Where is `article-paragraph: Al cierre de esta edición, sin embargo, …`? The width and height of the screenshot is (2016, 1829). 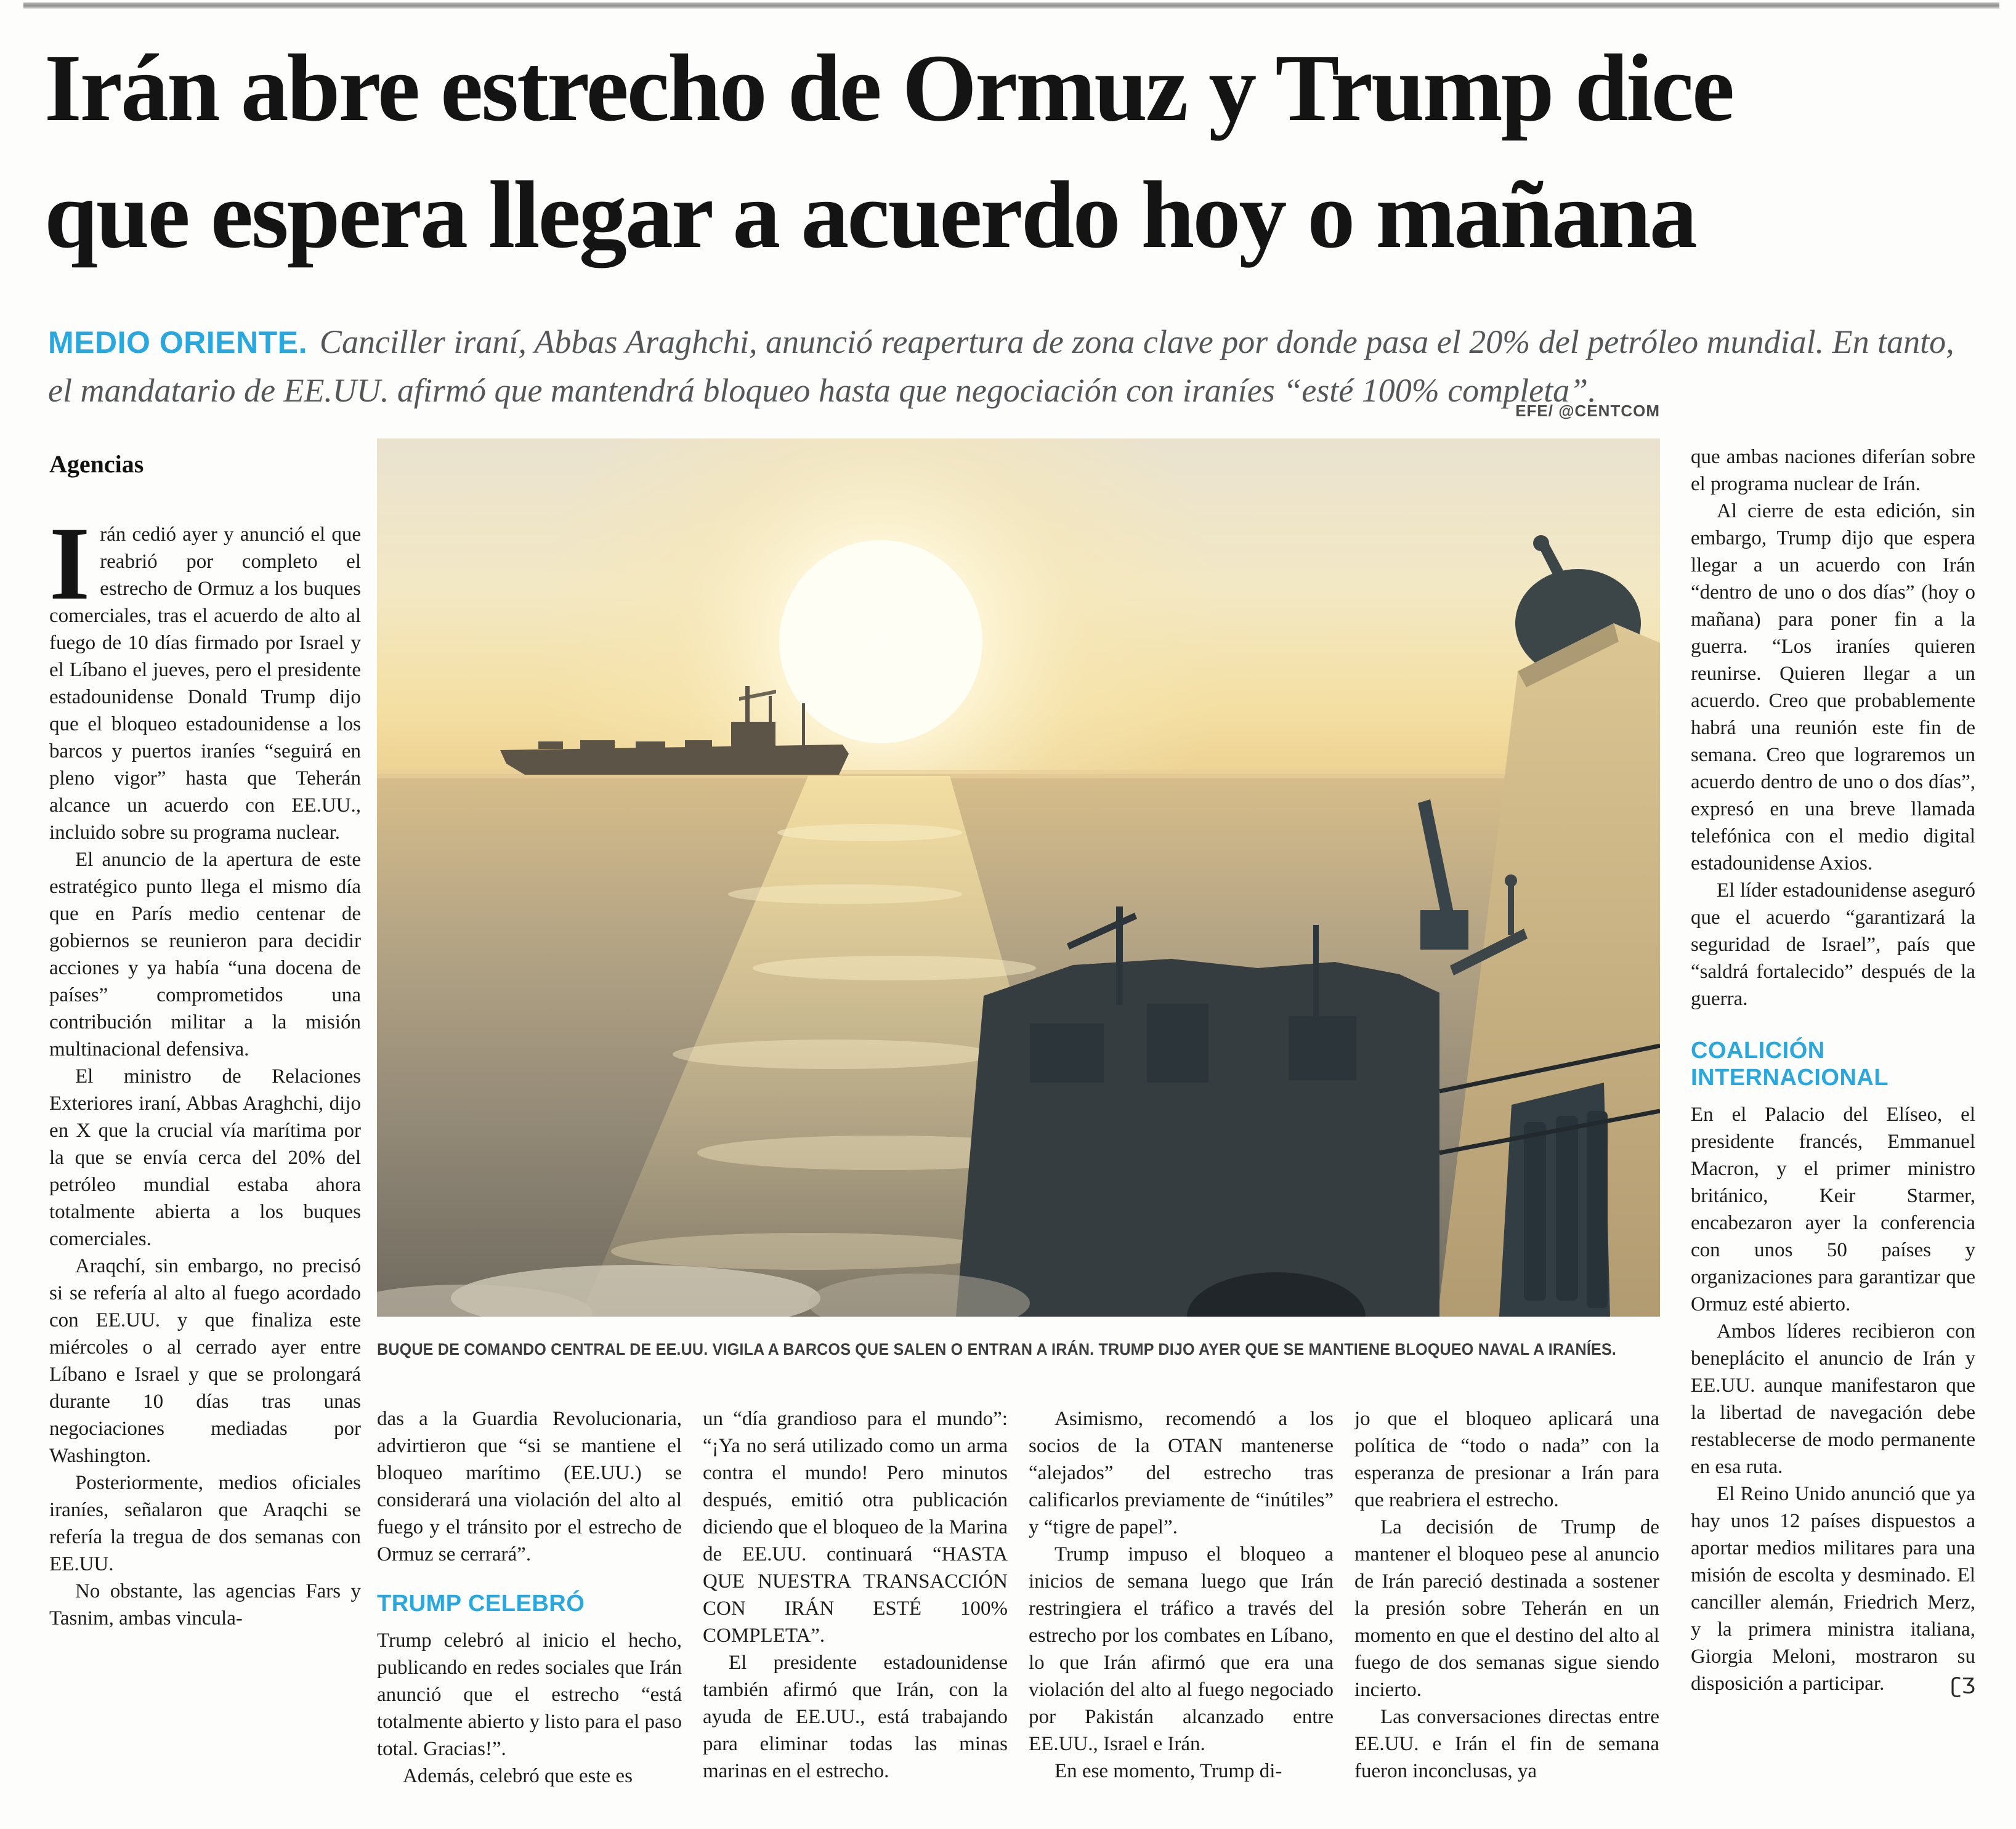
article-paragraph: Al cierre de esta edición, sin embargo, … is located at coordinates (1833, 687).